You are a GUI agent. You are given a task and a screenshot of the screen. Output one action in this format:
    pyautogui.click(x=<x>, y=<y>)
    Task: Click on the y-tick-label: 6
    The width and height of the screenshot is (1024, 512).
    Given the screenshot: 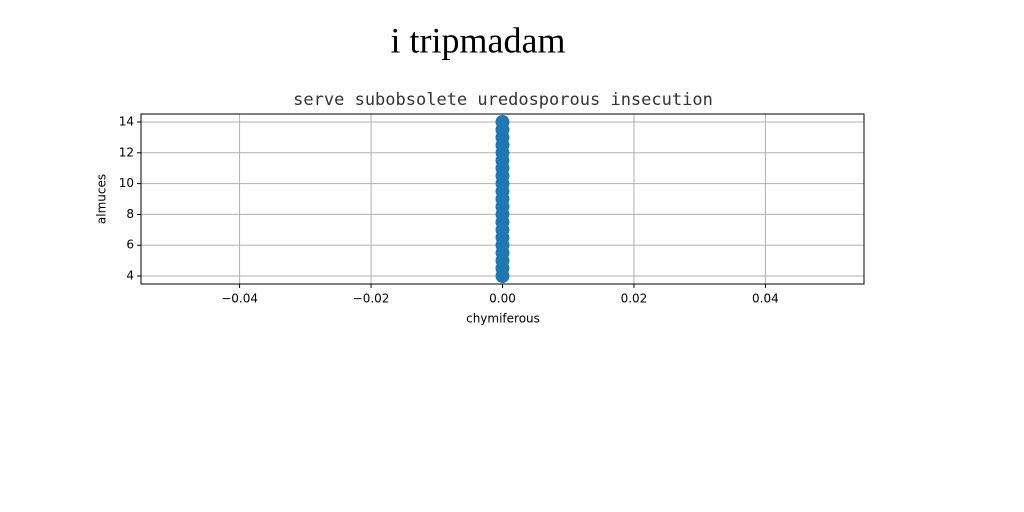 What is the action you would take?
    pyautogui.click(x=130, y=245)
    